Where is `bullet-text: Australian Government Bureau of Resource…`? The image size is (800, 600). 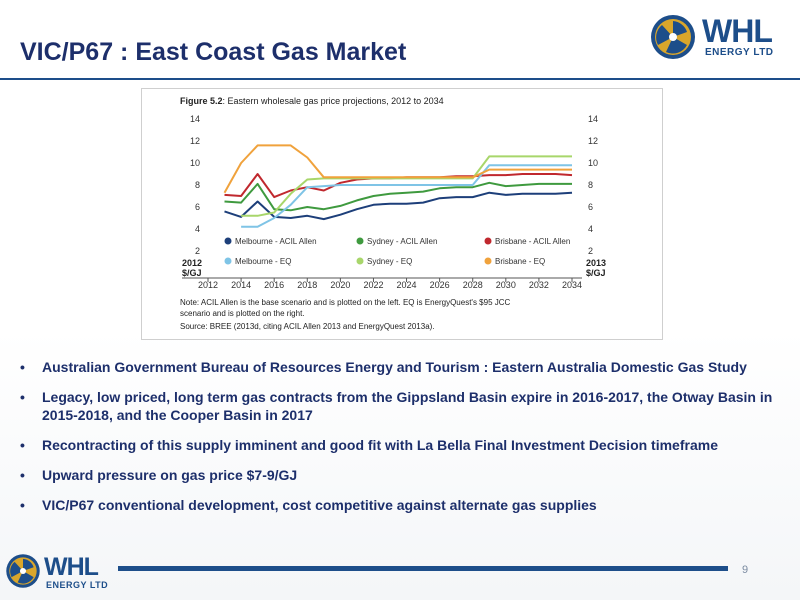
bullet-text: Australian Government Bureau of Resource… is located at coordinates (394, 367).